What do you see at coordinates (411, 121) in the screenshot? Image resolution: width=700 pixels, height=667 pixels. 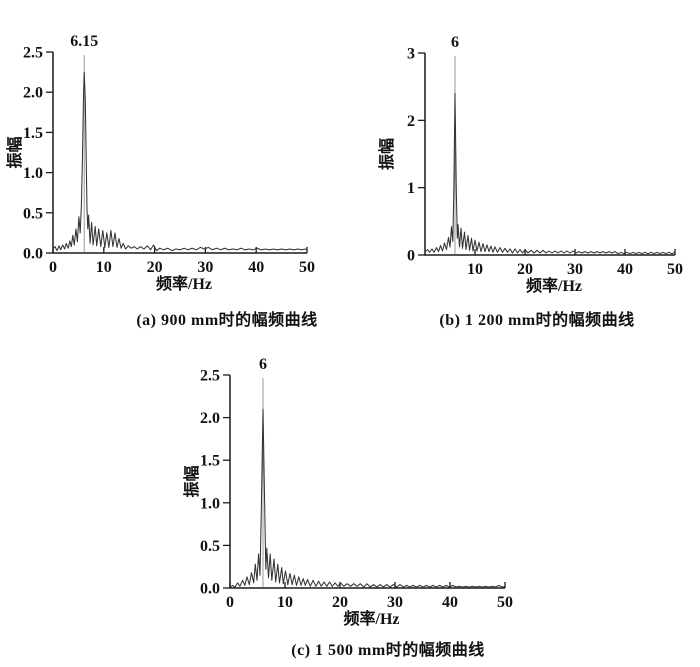 I see `y-tick-label: 2` at bounding box center [411, 121].